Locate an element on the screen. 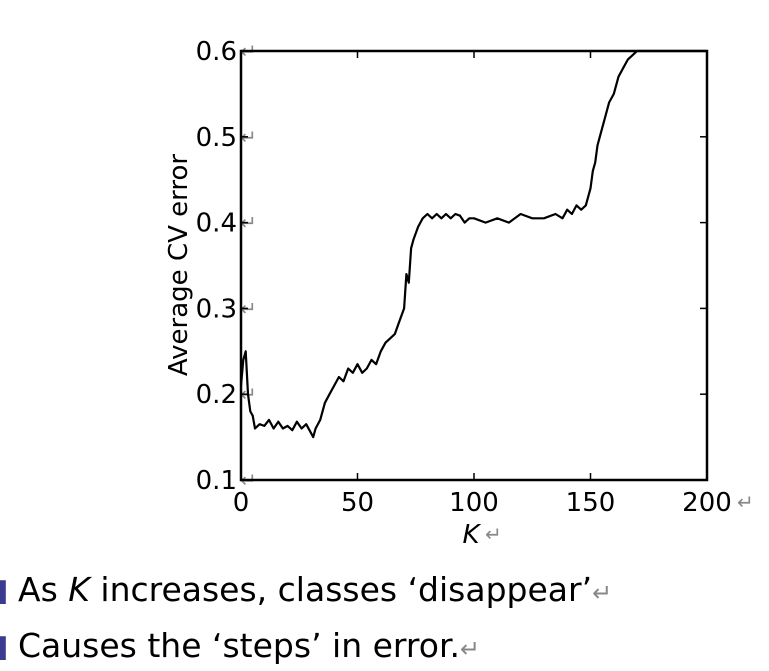 Image resolution: width=769 pixels, height=671 pixels. x-tick-label: 50 is located at coordinates (357, 503).